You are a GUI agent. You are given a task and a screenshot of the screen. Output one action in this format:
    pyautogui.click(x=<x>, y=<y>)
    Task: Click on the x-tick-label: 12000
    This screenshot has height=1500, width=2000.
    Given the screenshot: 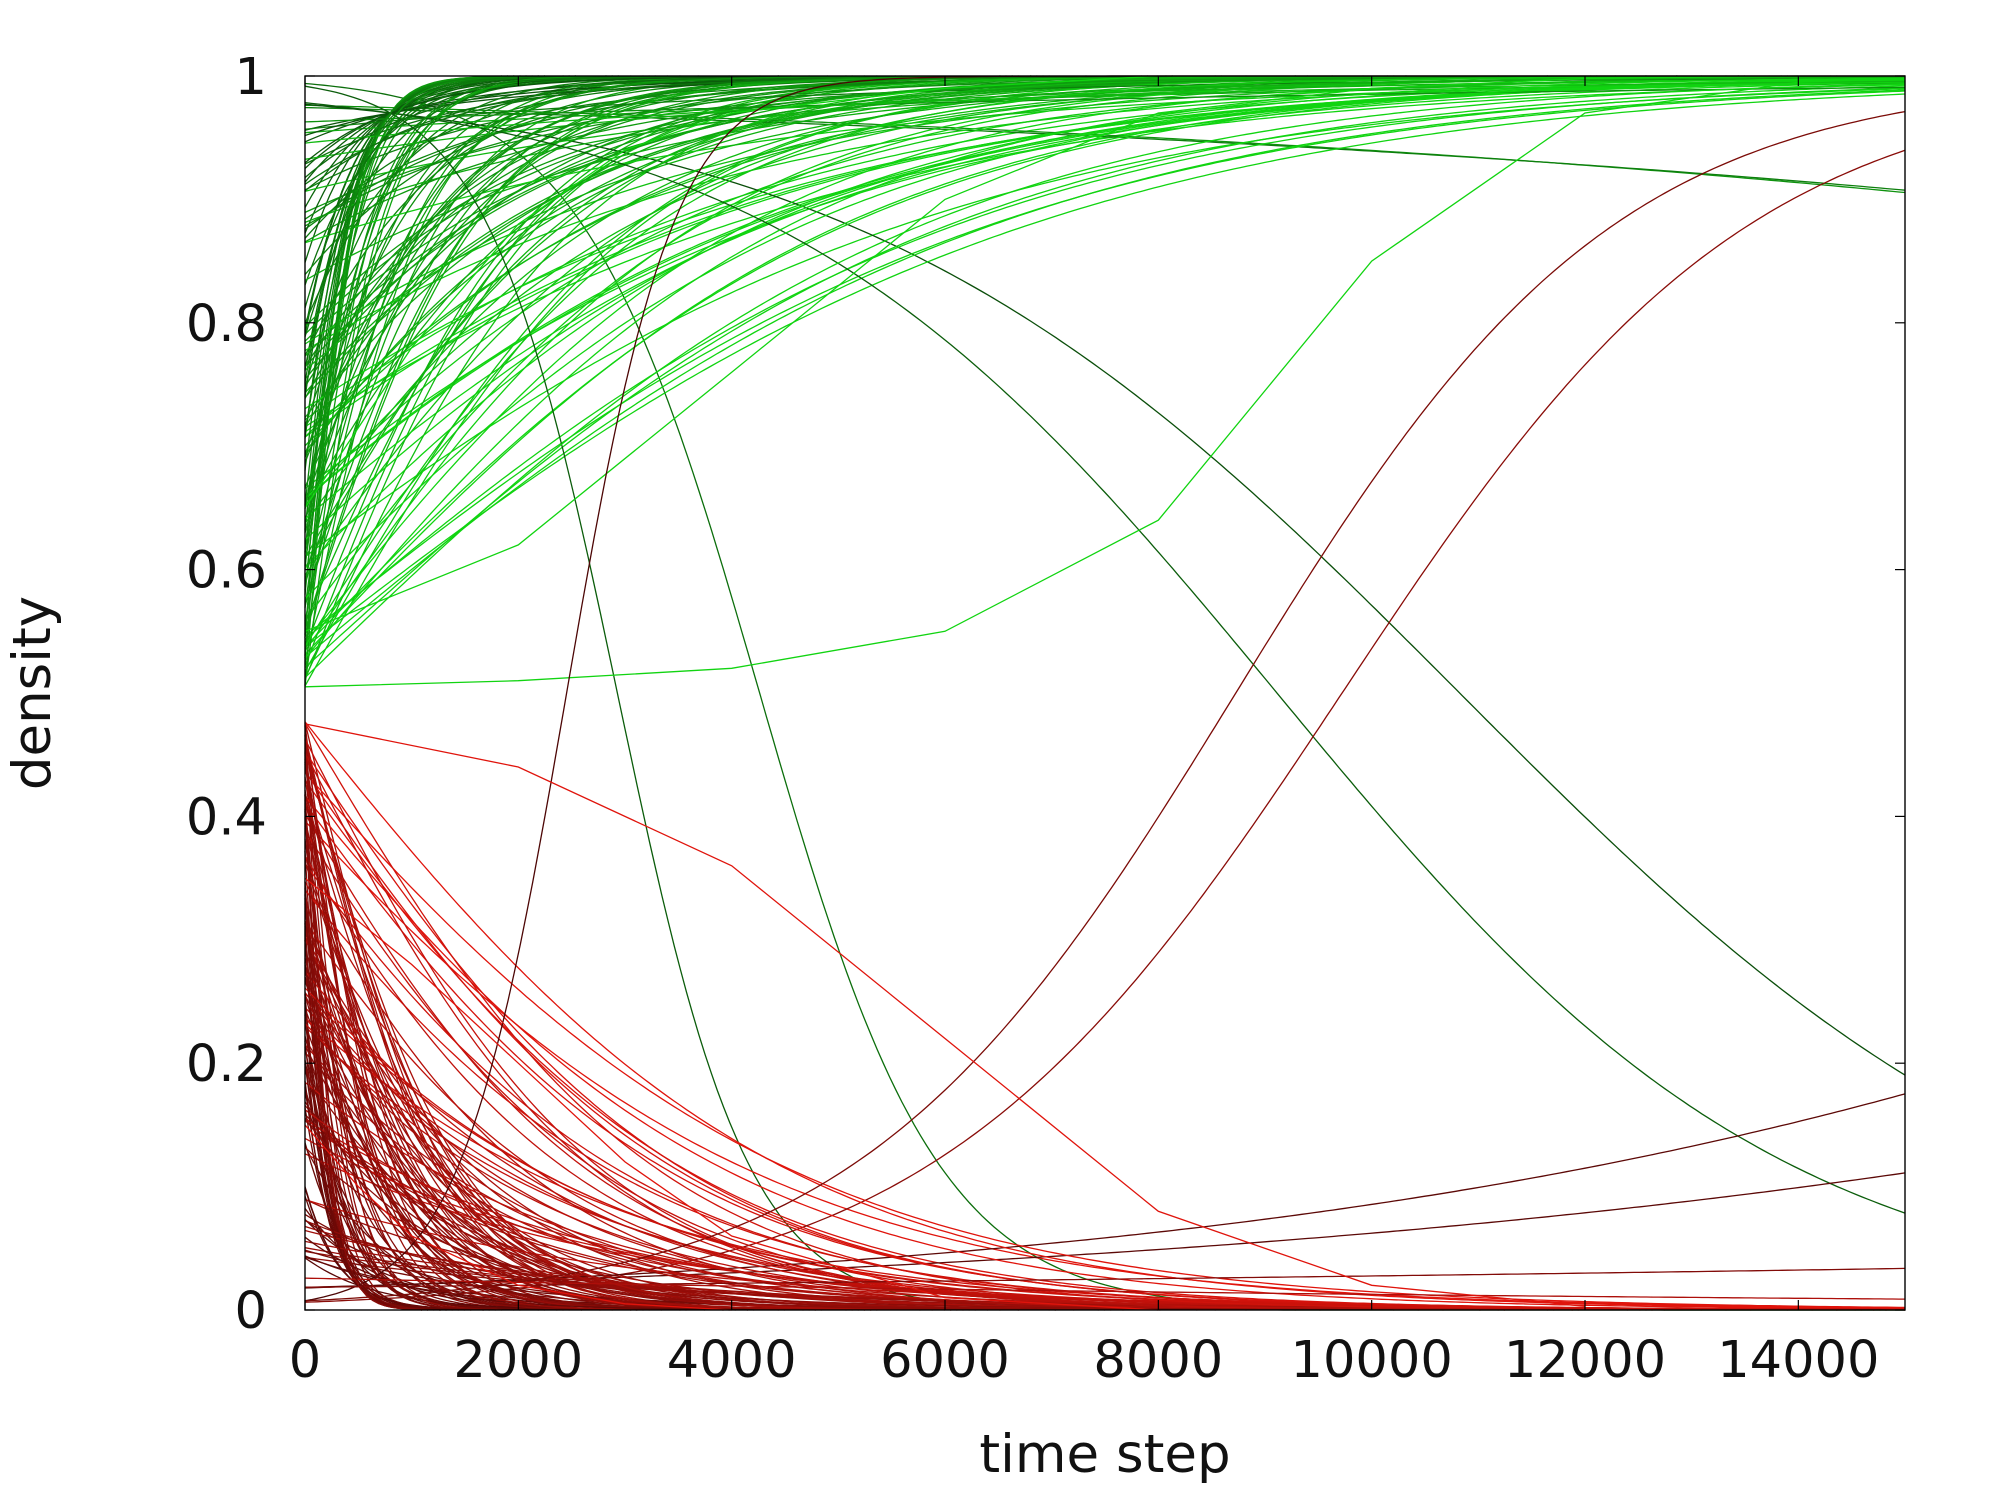 What is the action you would take?
    pyautogui.click(x=1585, y=1360)
    